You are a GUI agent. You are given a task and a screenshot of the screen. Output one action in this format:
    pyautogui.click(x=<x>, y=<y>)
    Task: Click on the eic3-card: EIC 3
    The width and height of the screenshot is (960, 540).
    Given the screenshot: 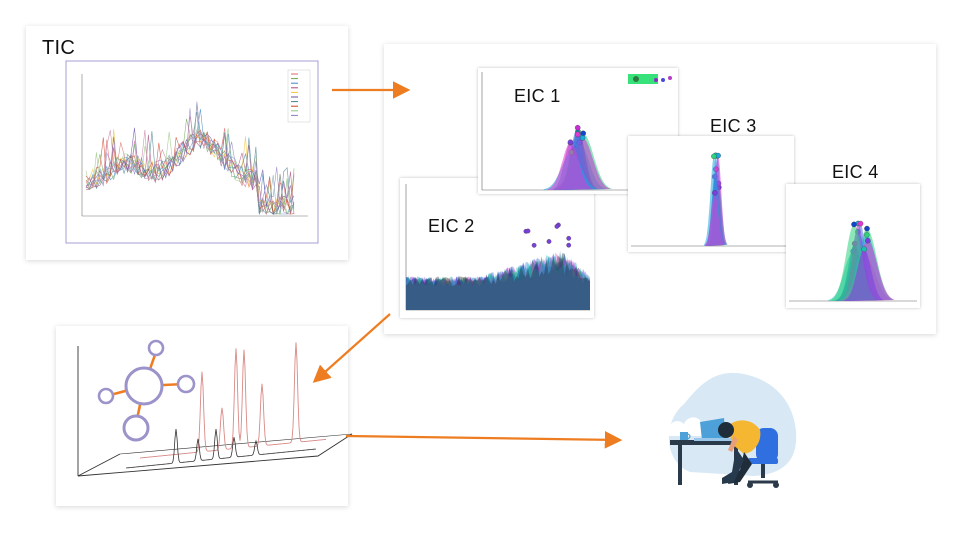 What is the action you would take?
    pyautogui.click(x=711, y=184)
    